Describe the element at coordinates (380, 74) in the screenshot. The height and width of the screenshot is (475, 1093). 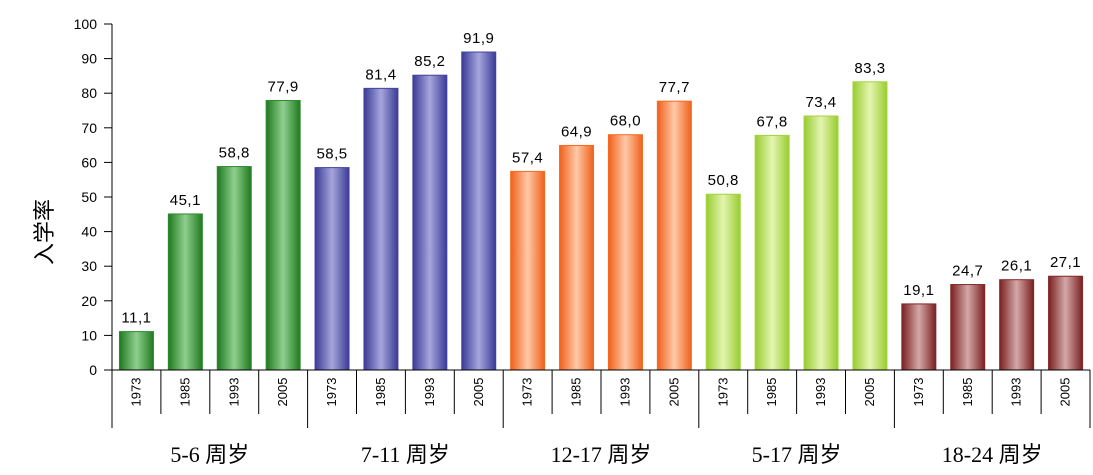
I see `data-label: 81,4` at that location.